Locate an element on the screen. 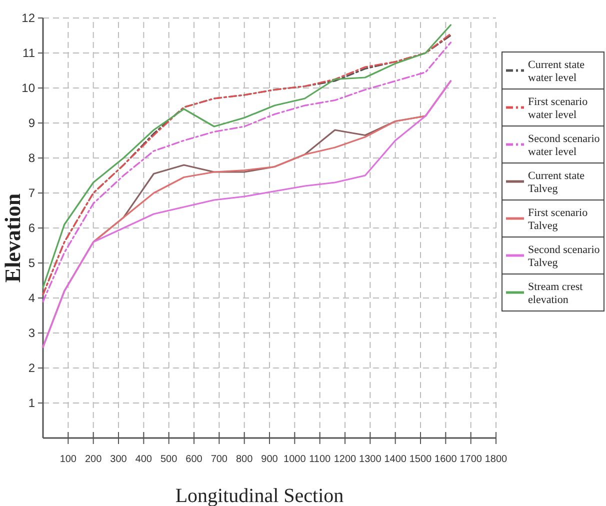  legend-label: Stream crest elevation is located at coordinates (555, 293).